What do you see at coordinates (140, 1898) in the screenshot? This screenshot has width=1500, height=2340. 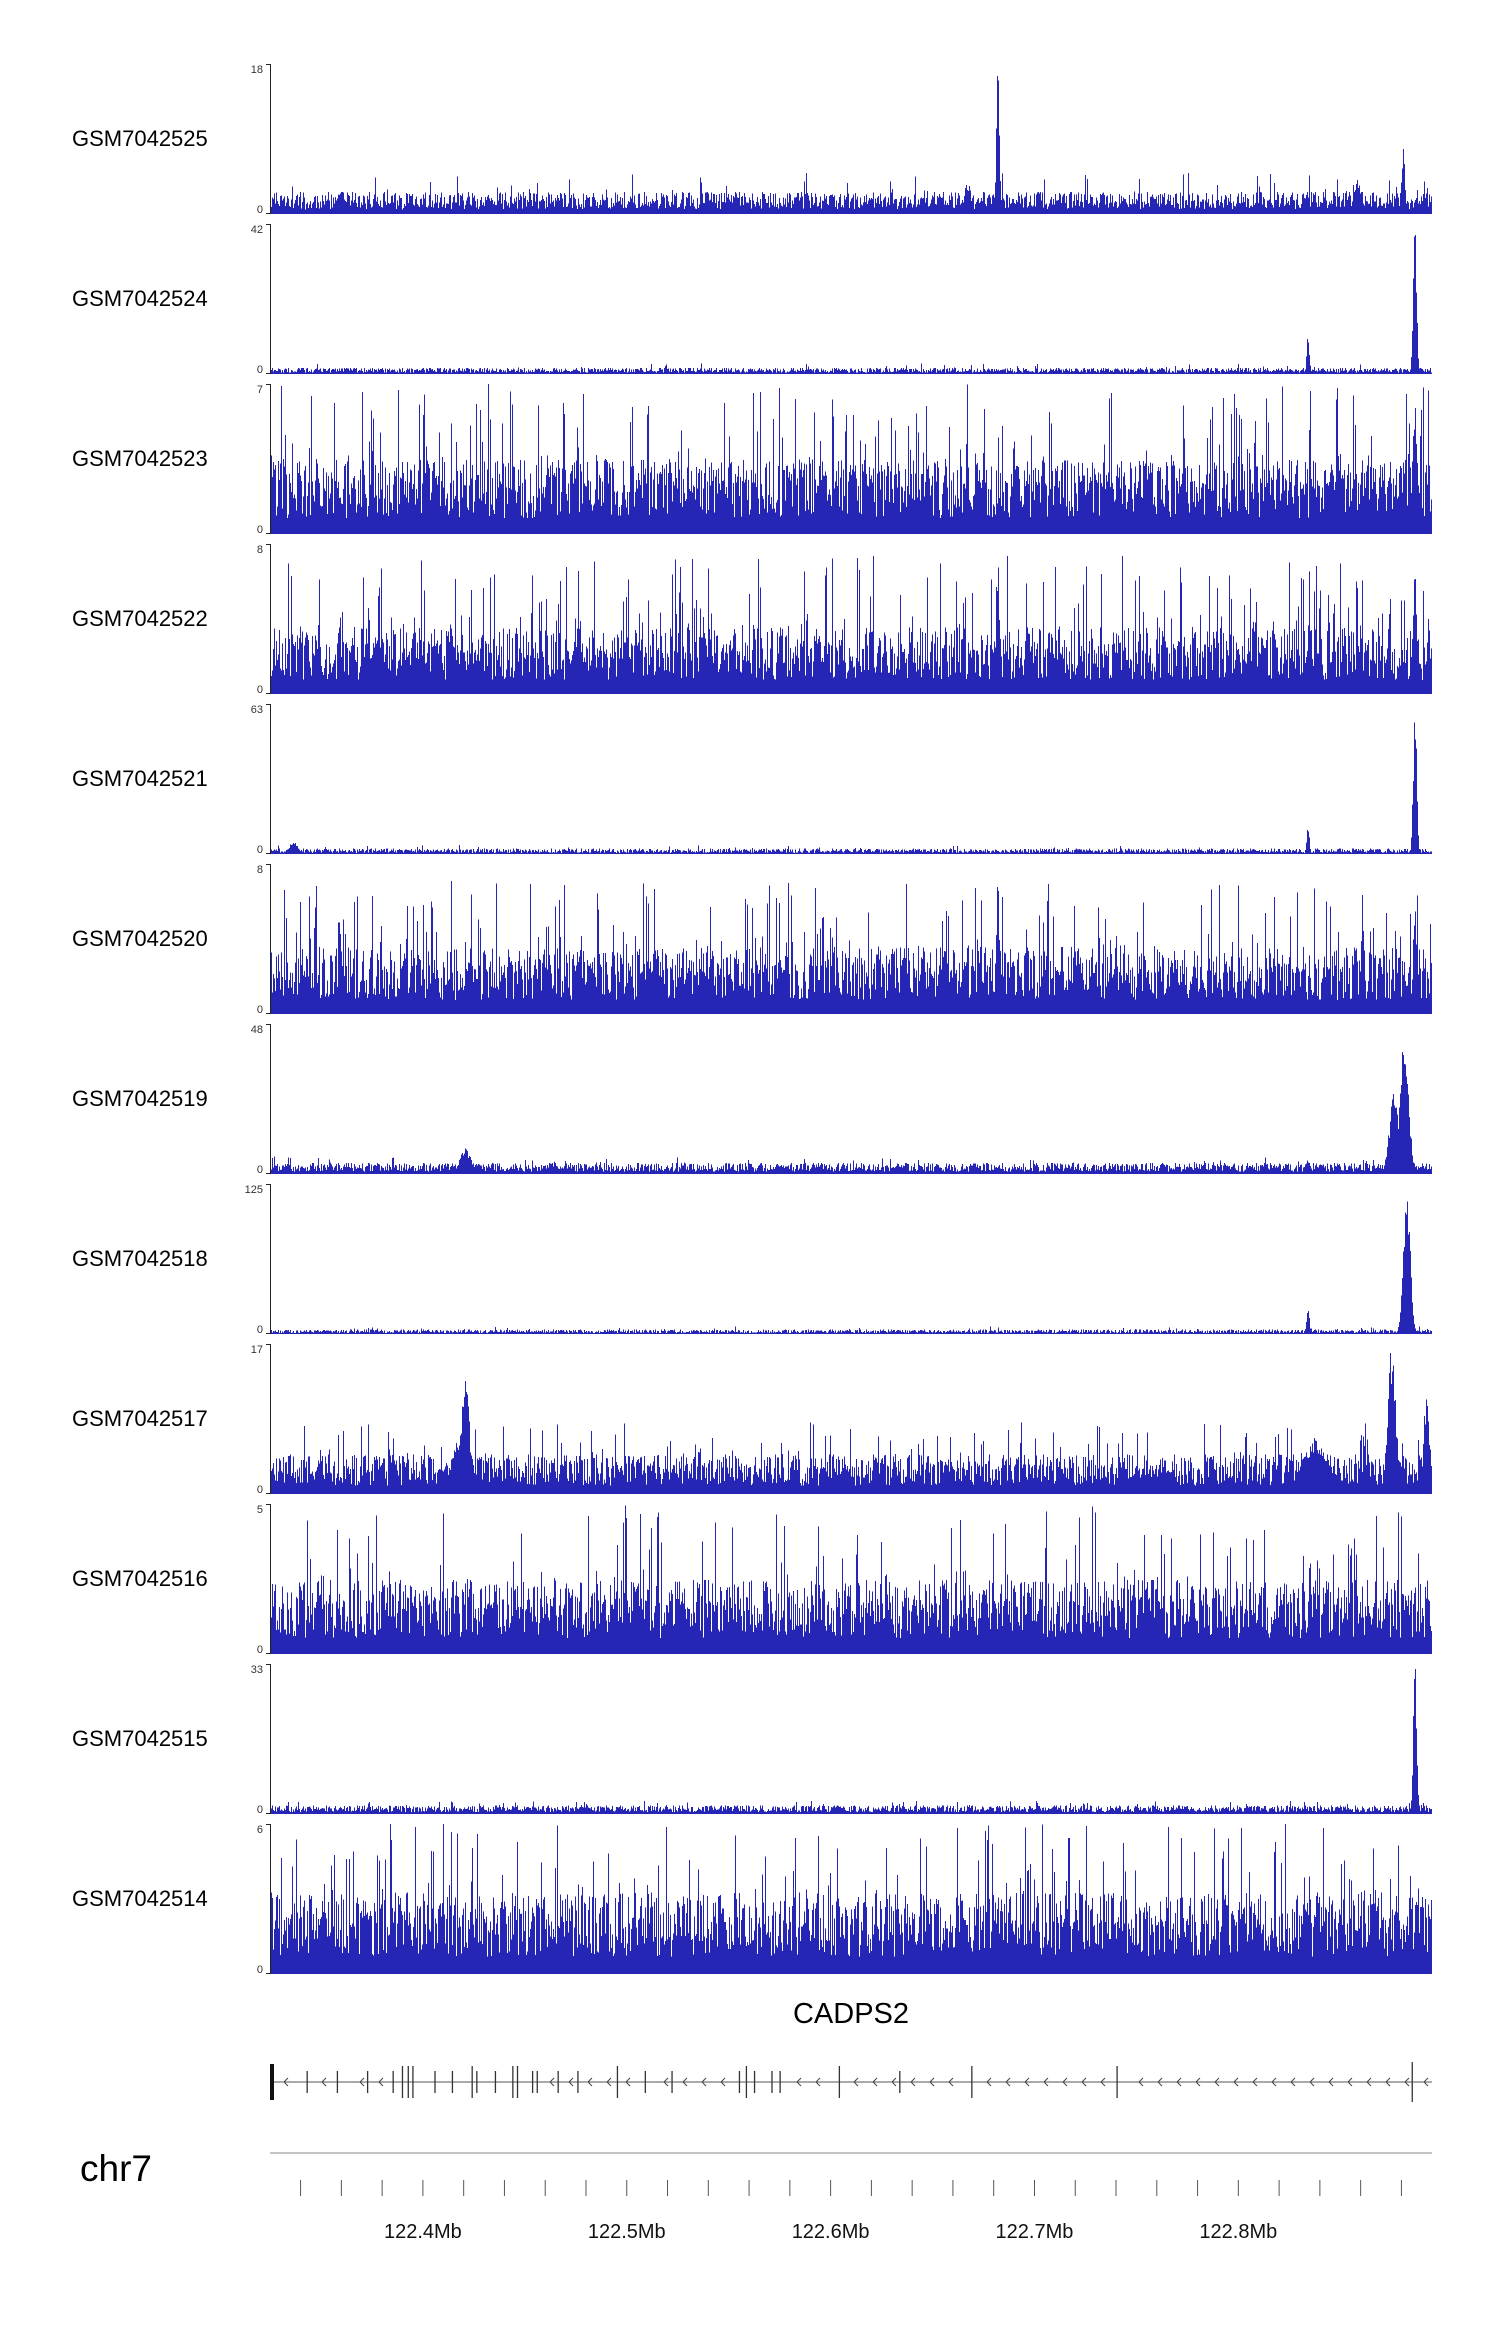 I see `track-label: GSM7042514` at bounding box center [140, 1898].